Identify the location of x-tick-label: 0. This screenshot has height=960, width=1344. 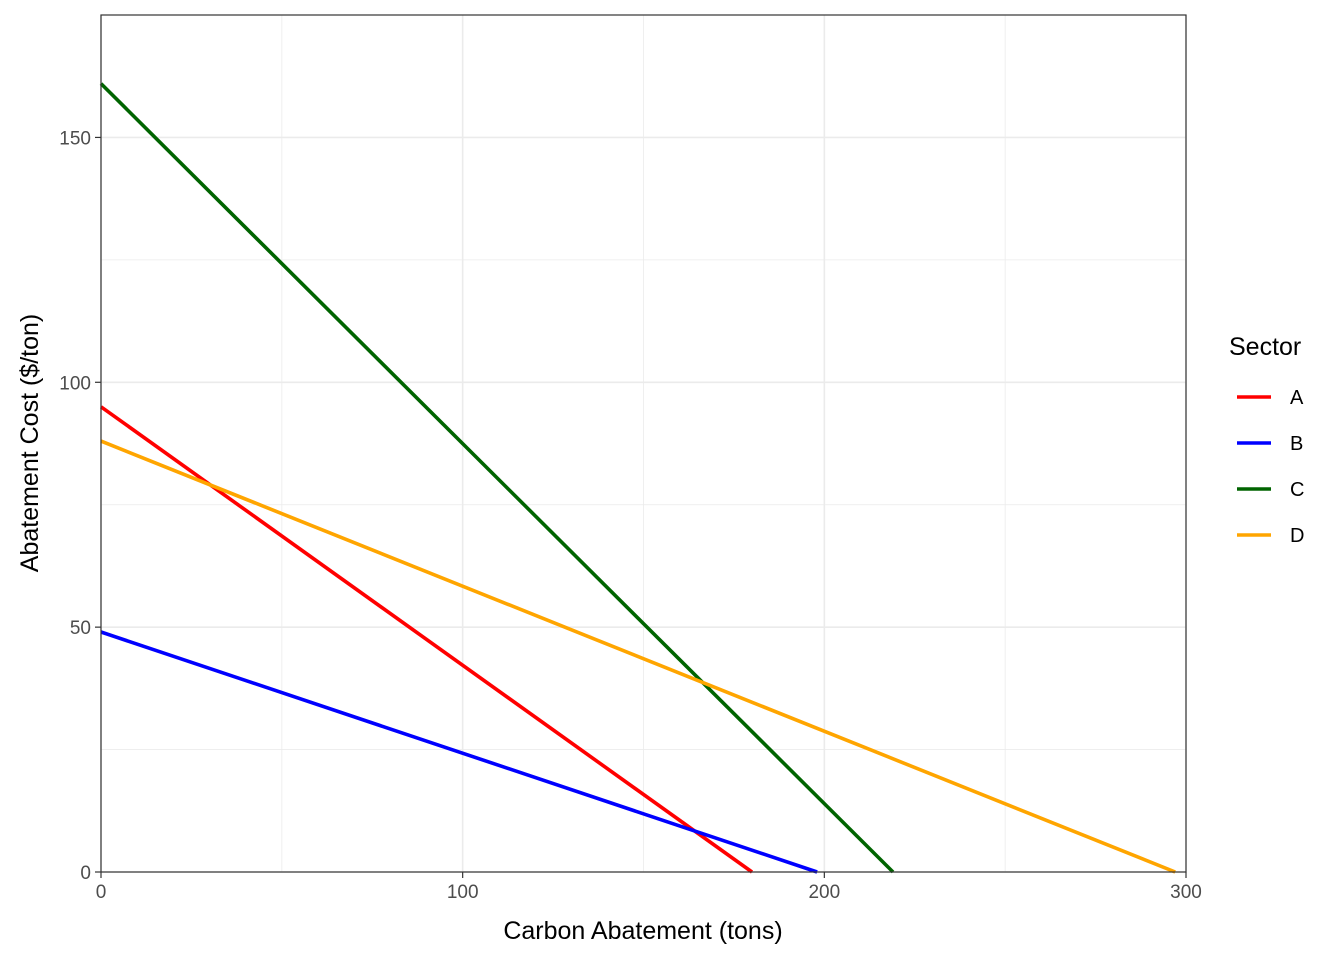
(101, 892).